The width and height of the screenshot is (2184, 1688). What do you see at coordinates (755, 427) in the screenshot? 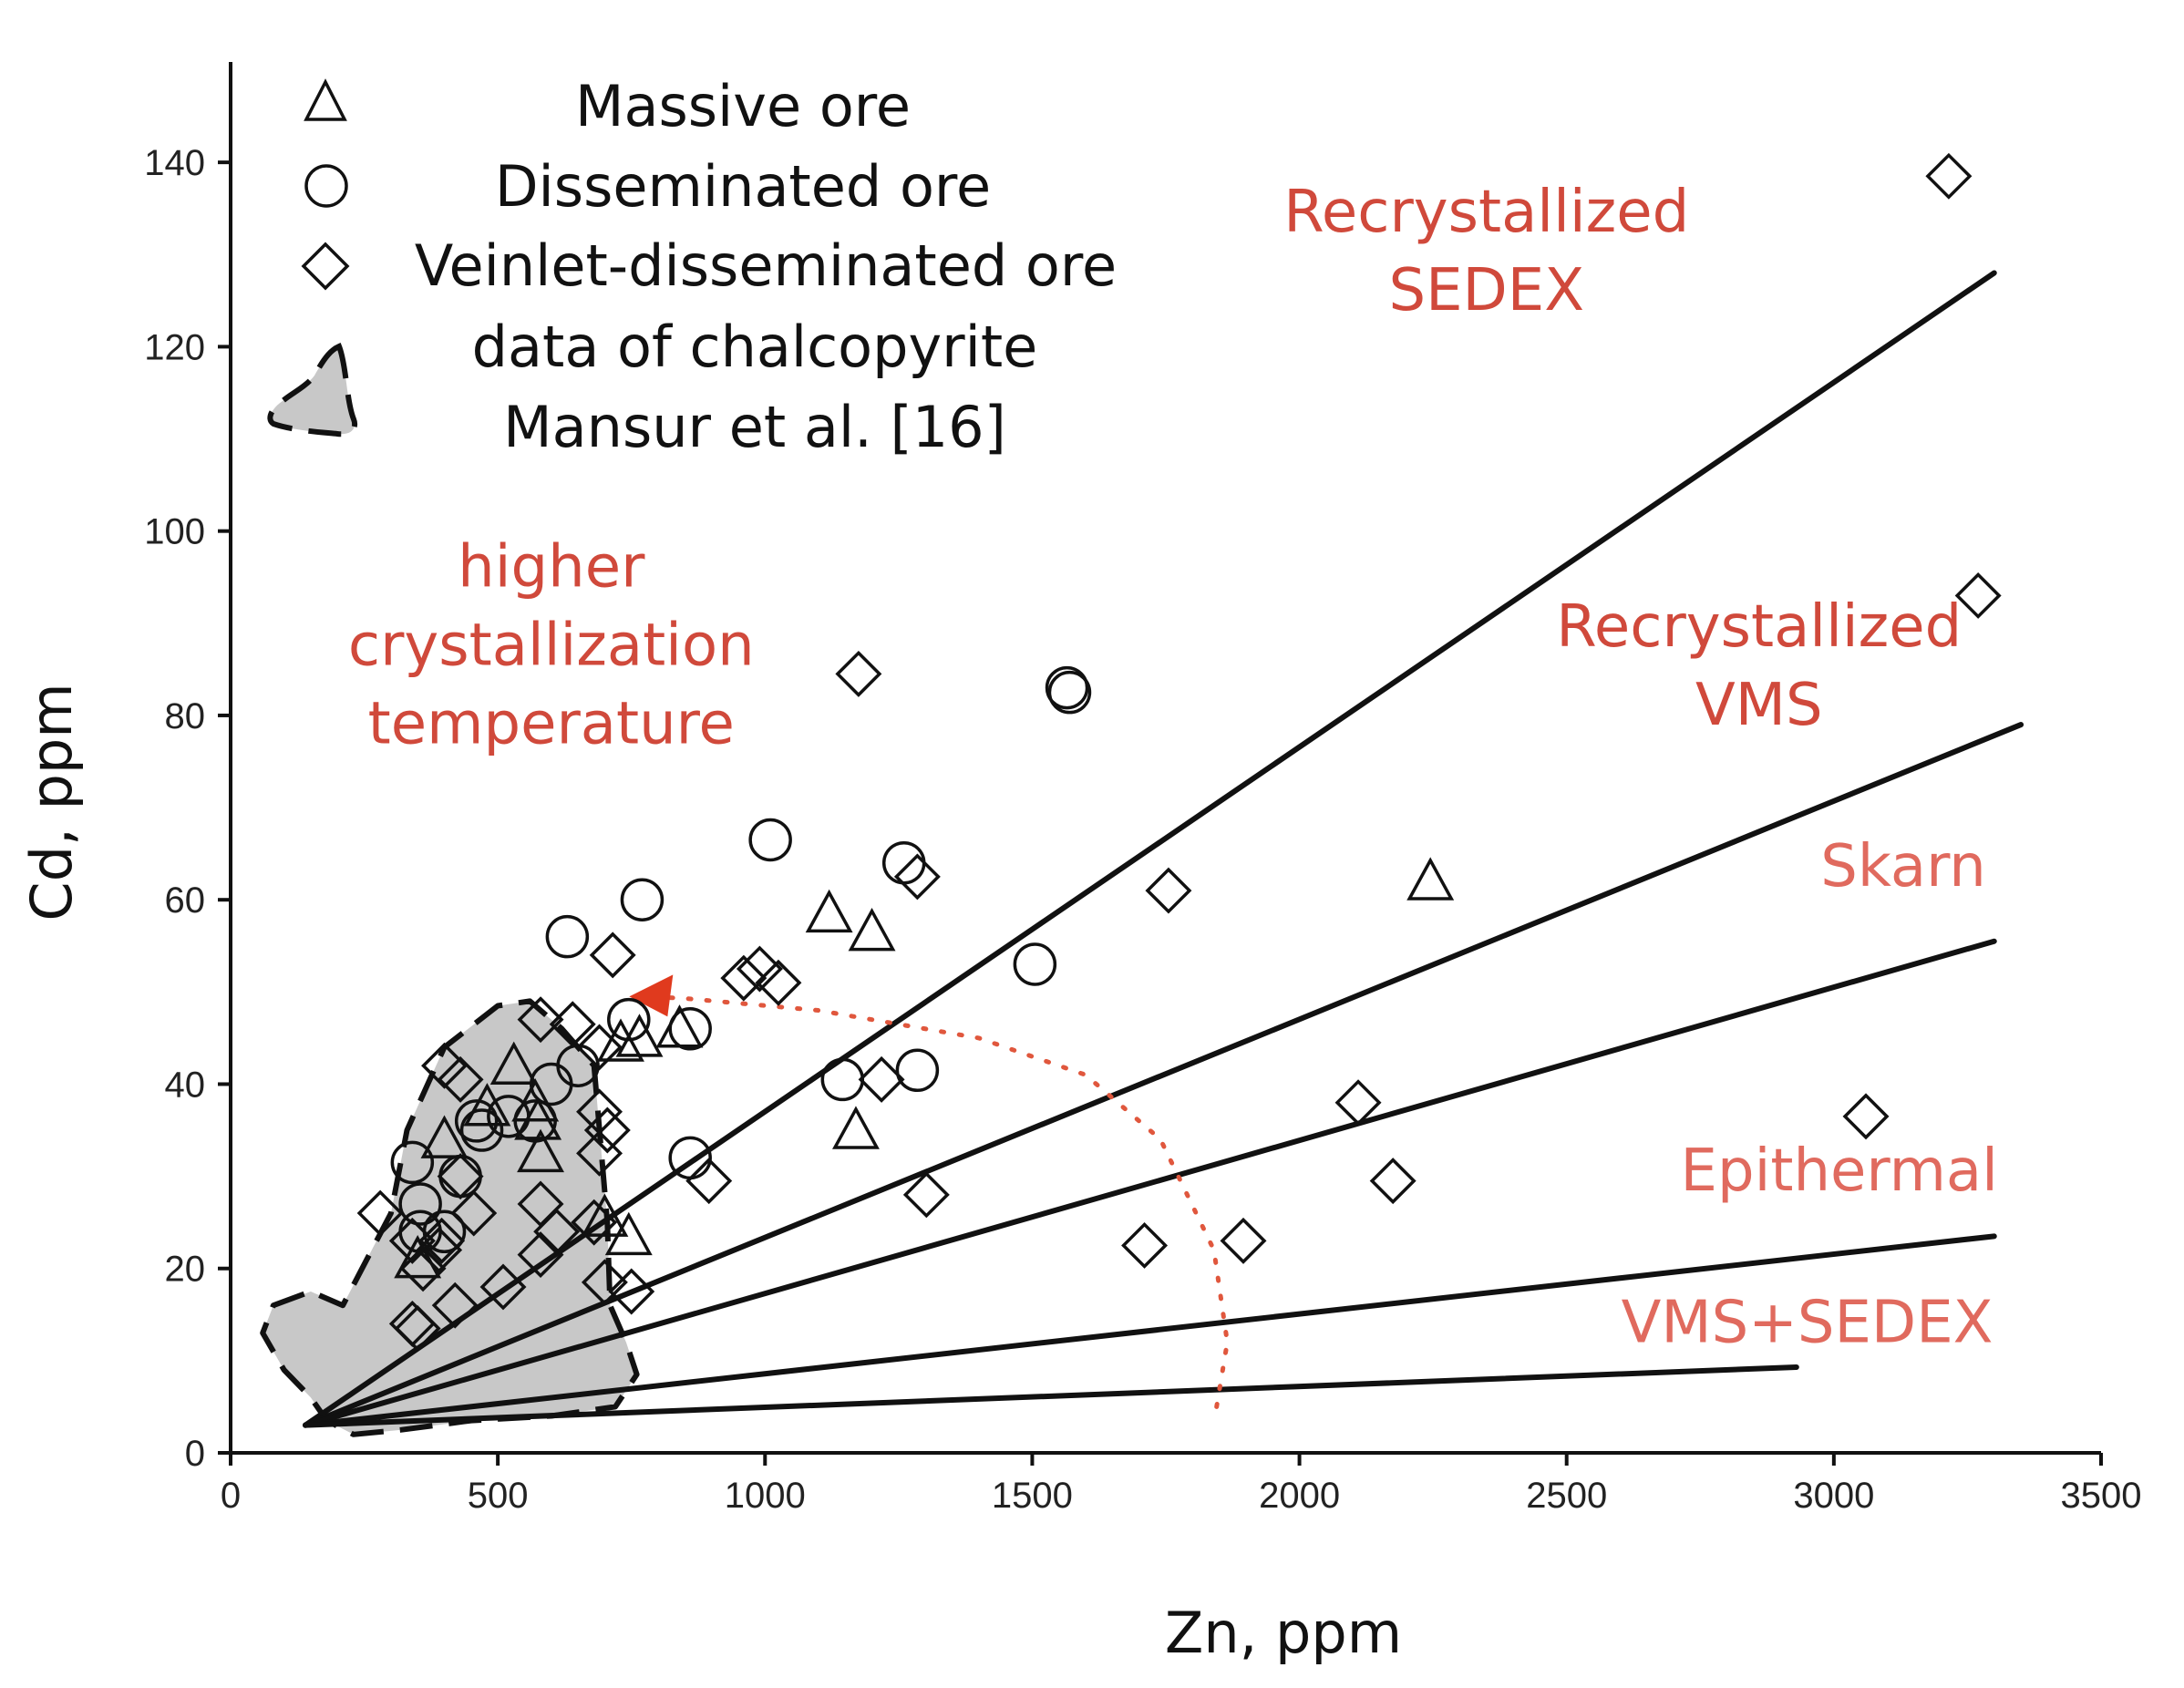
I see `legend-label-mansur: Mansur et al. [16]` at bounding box center [755, 427].